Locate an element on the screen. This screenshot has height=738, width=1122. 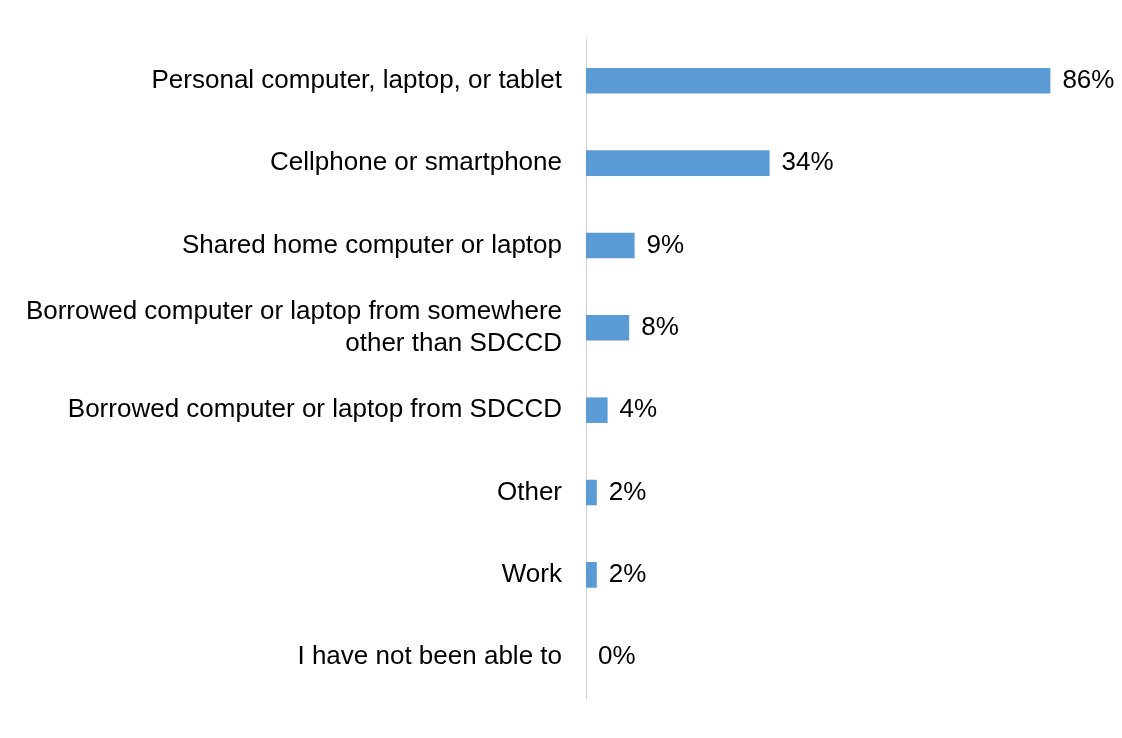
data-label: 0% is located at coordinates (617, 655).